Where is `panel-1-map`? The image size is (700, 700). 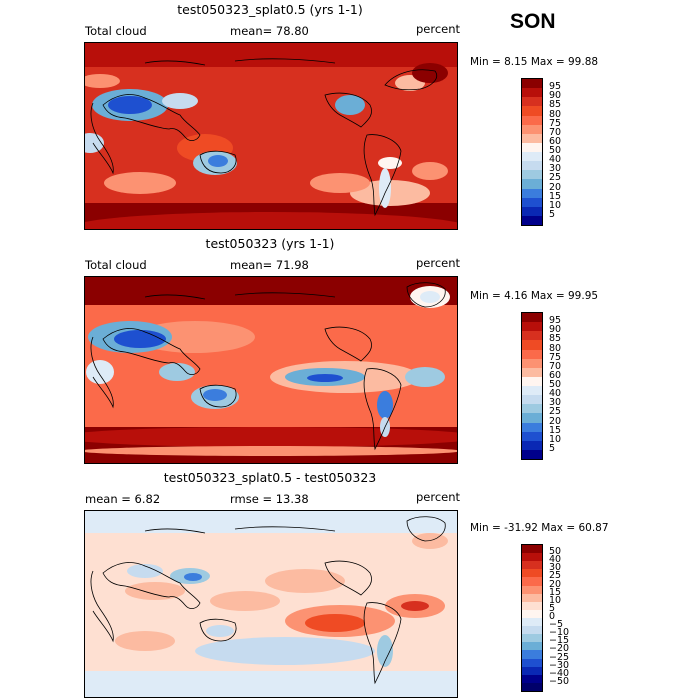
panel-1-map is located at coordinates (271, 136).